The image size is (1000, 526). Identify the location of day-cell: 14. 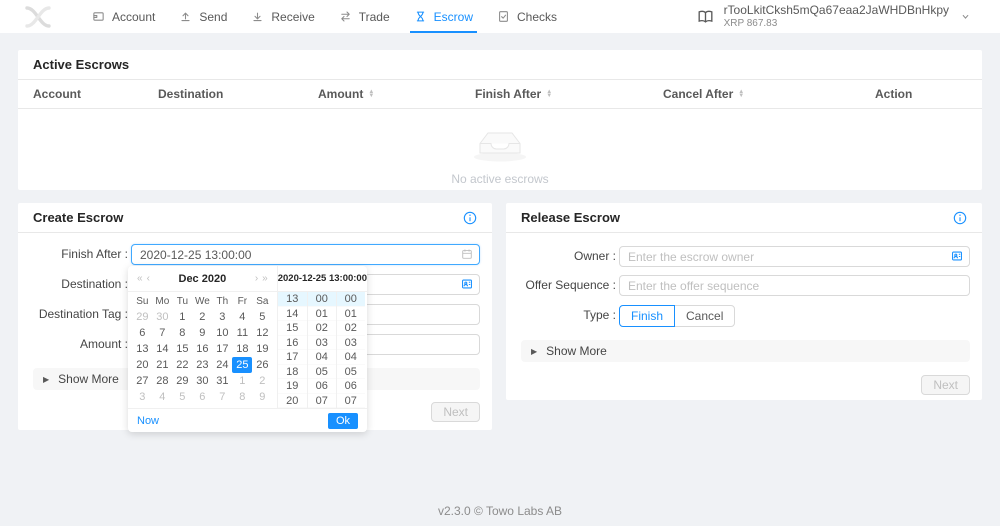
(162, 349).